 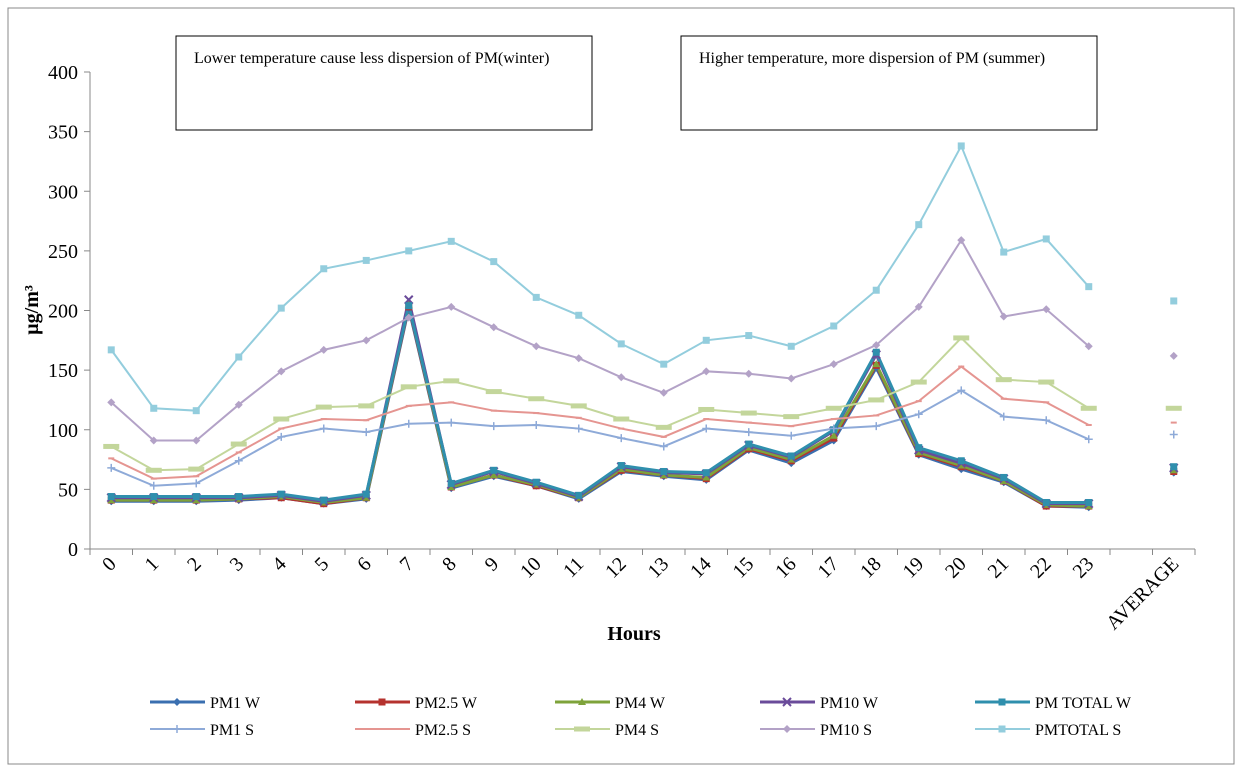 I want to click on y-tick-label: 100, so click(x=63, y=431).